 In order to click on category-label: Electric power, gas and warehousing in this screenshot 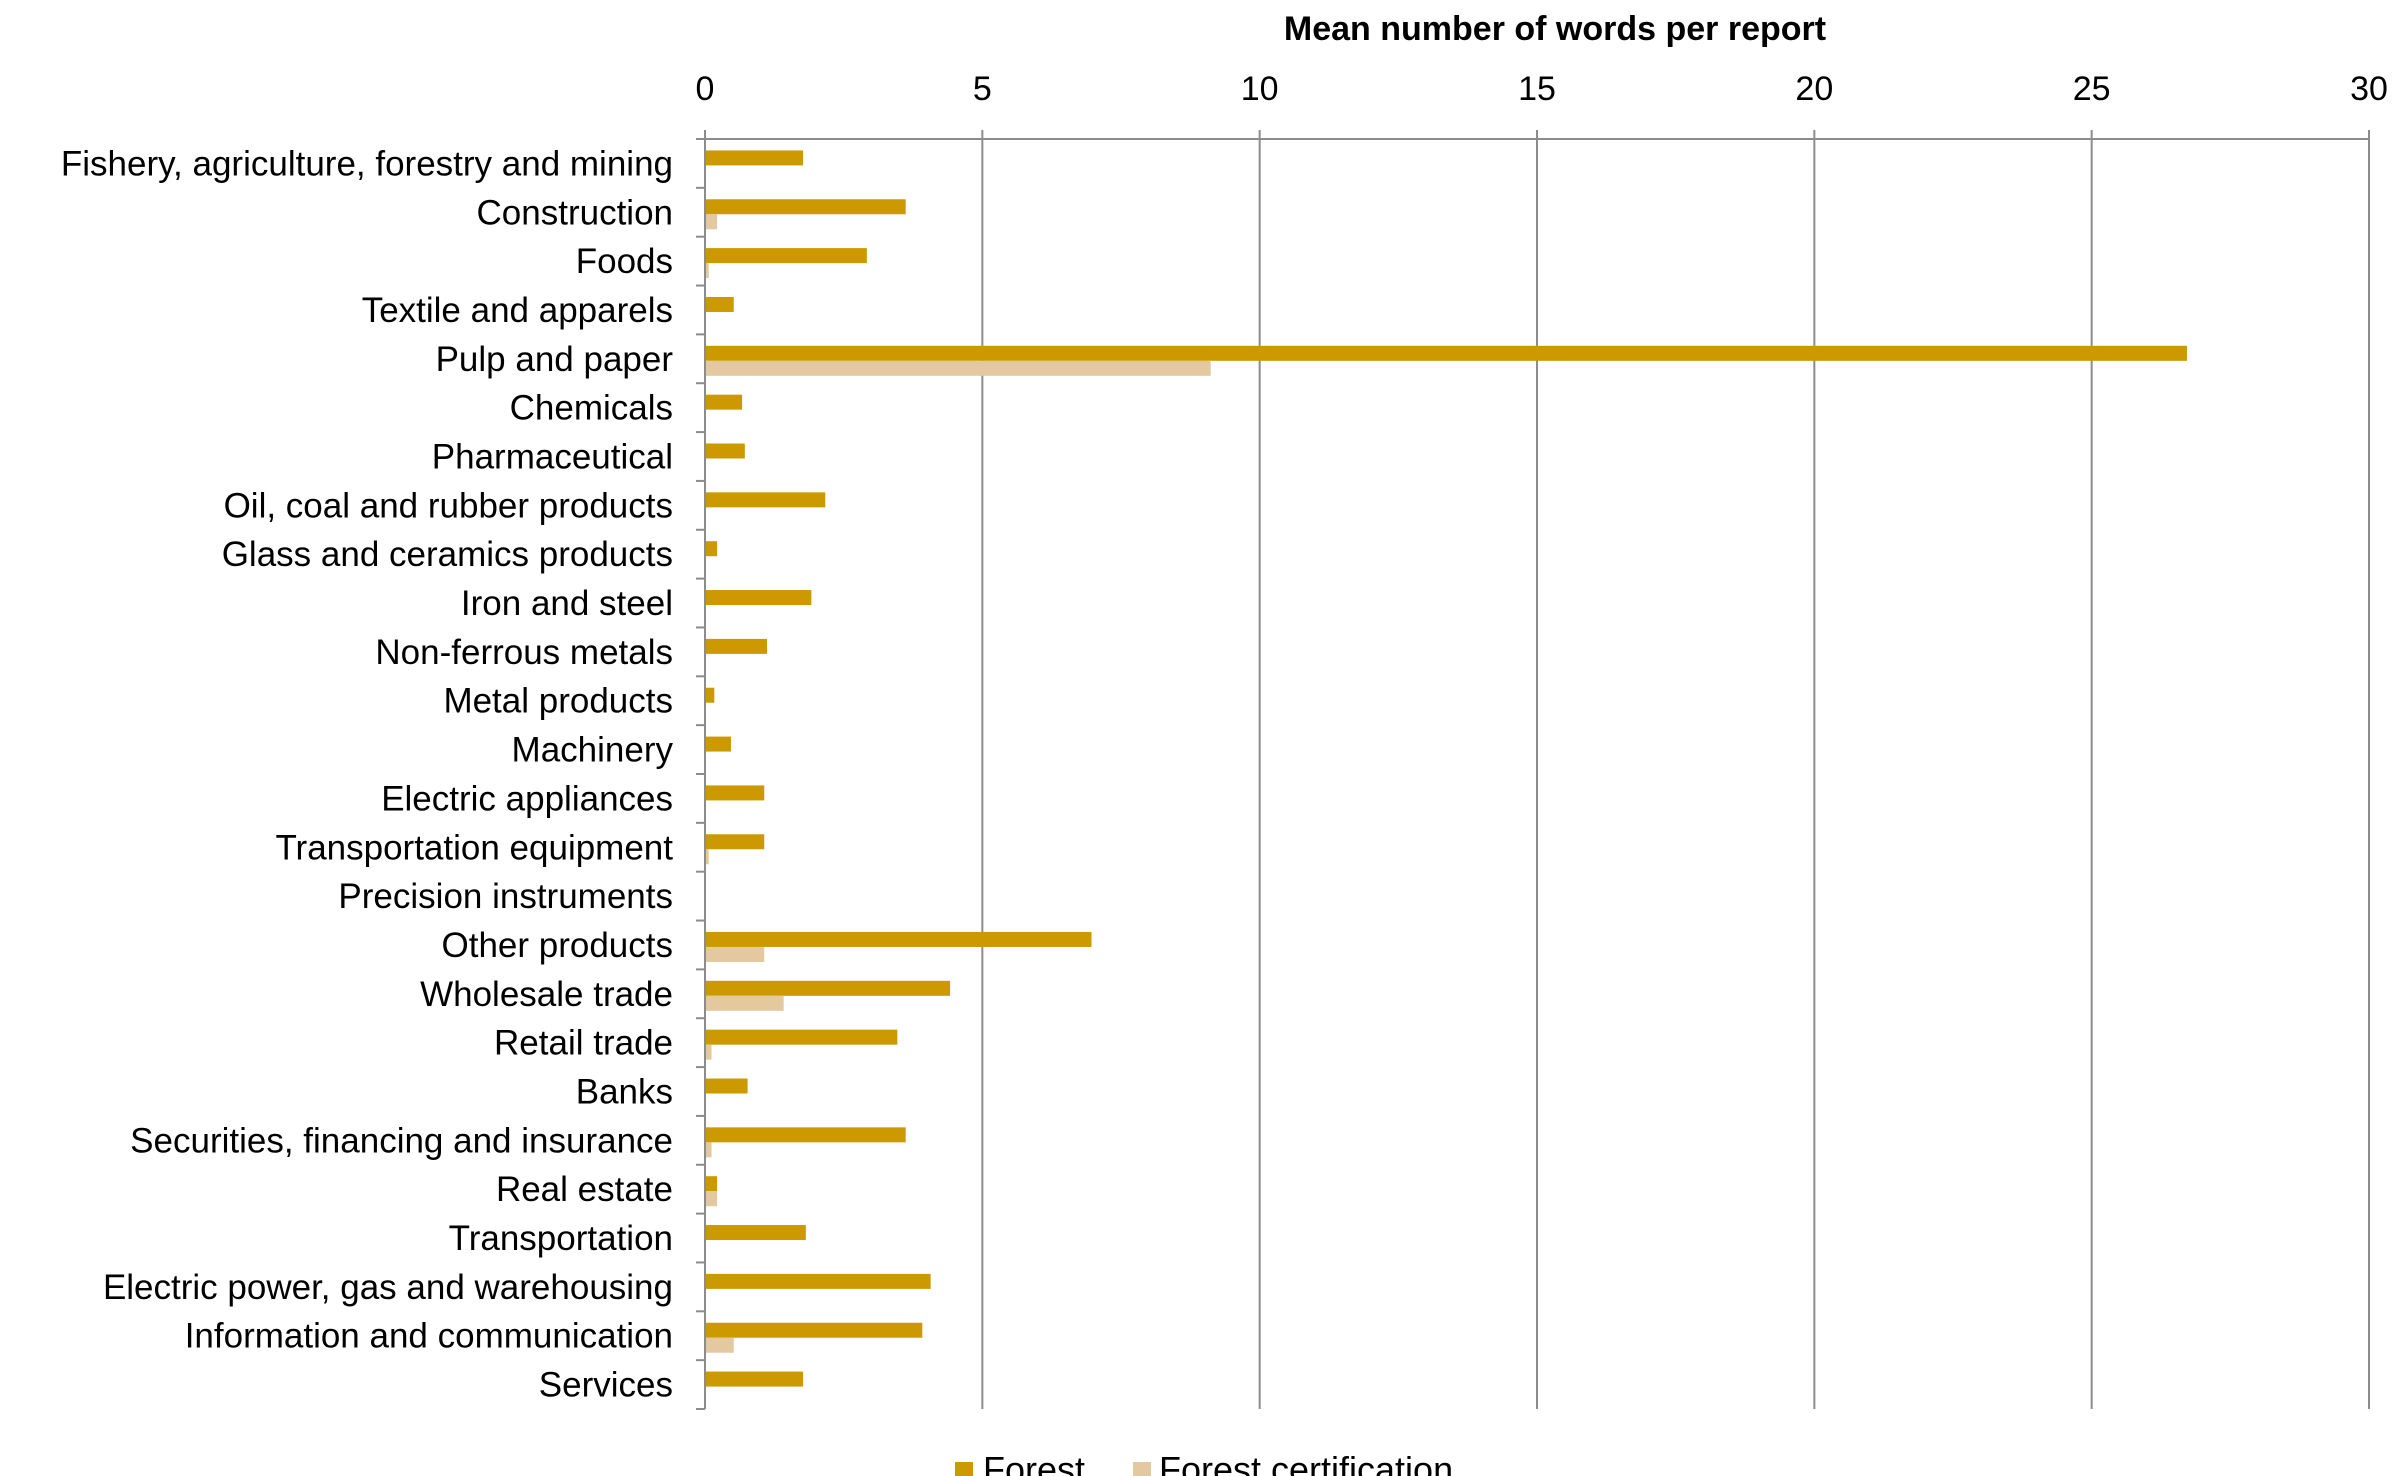, I will do `click(388, 1287)`.